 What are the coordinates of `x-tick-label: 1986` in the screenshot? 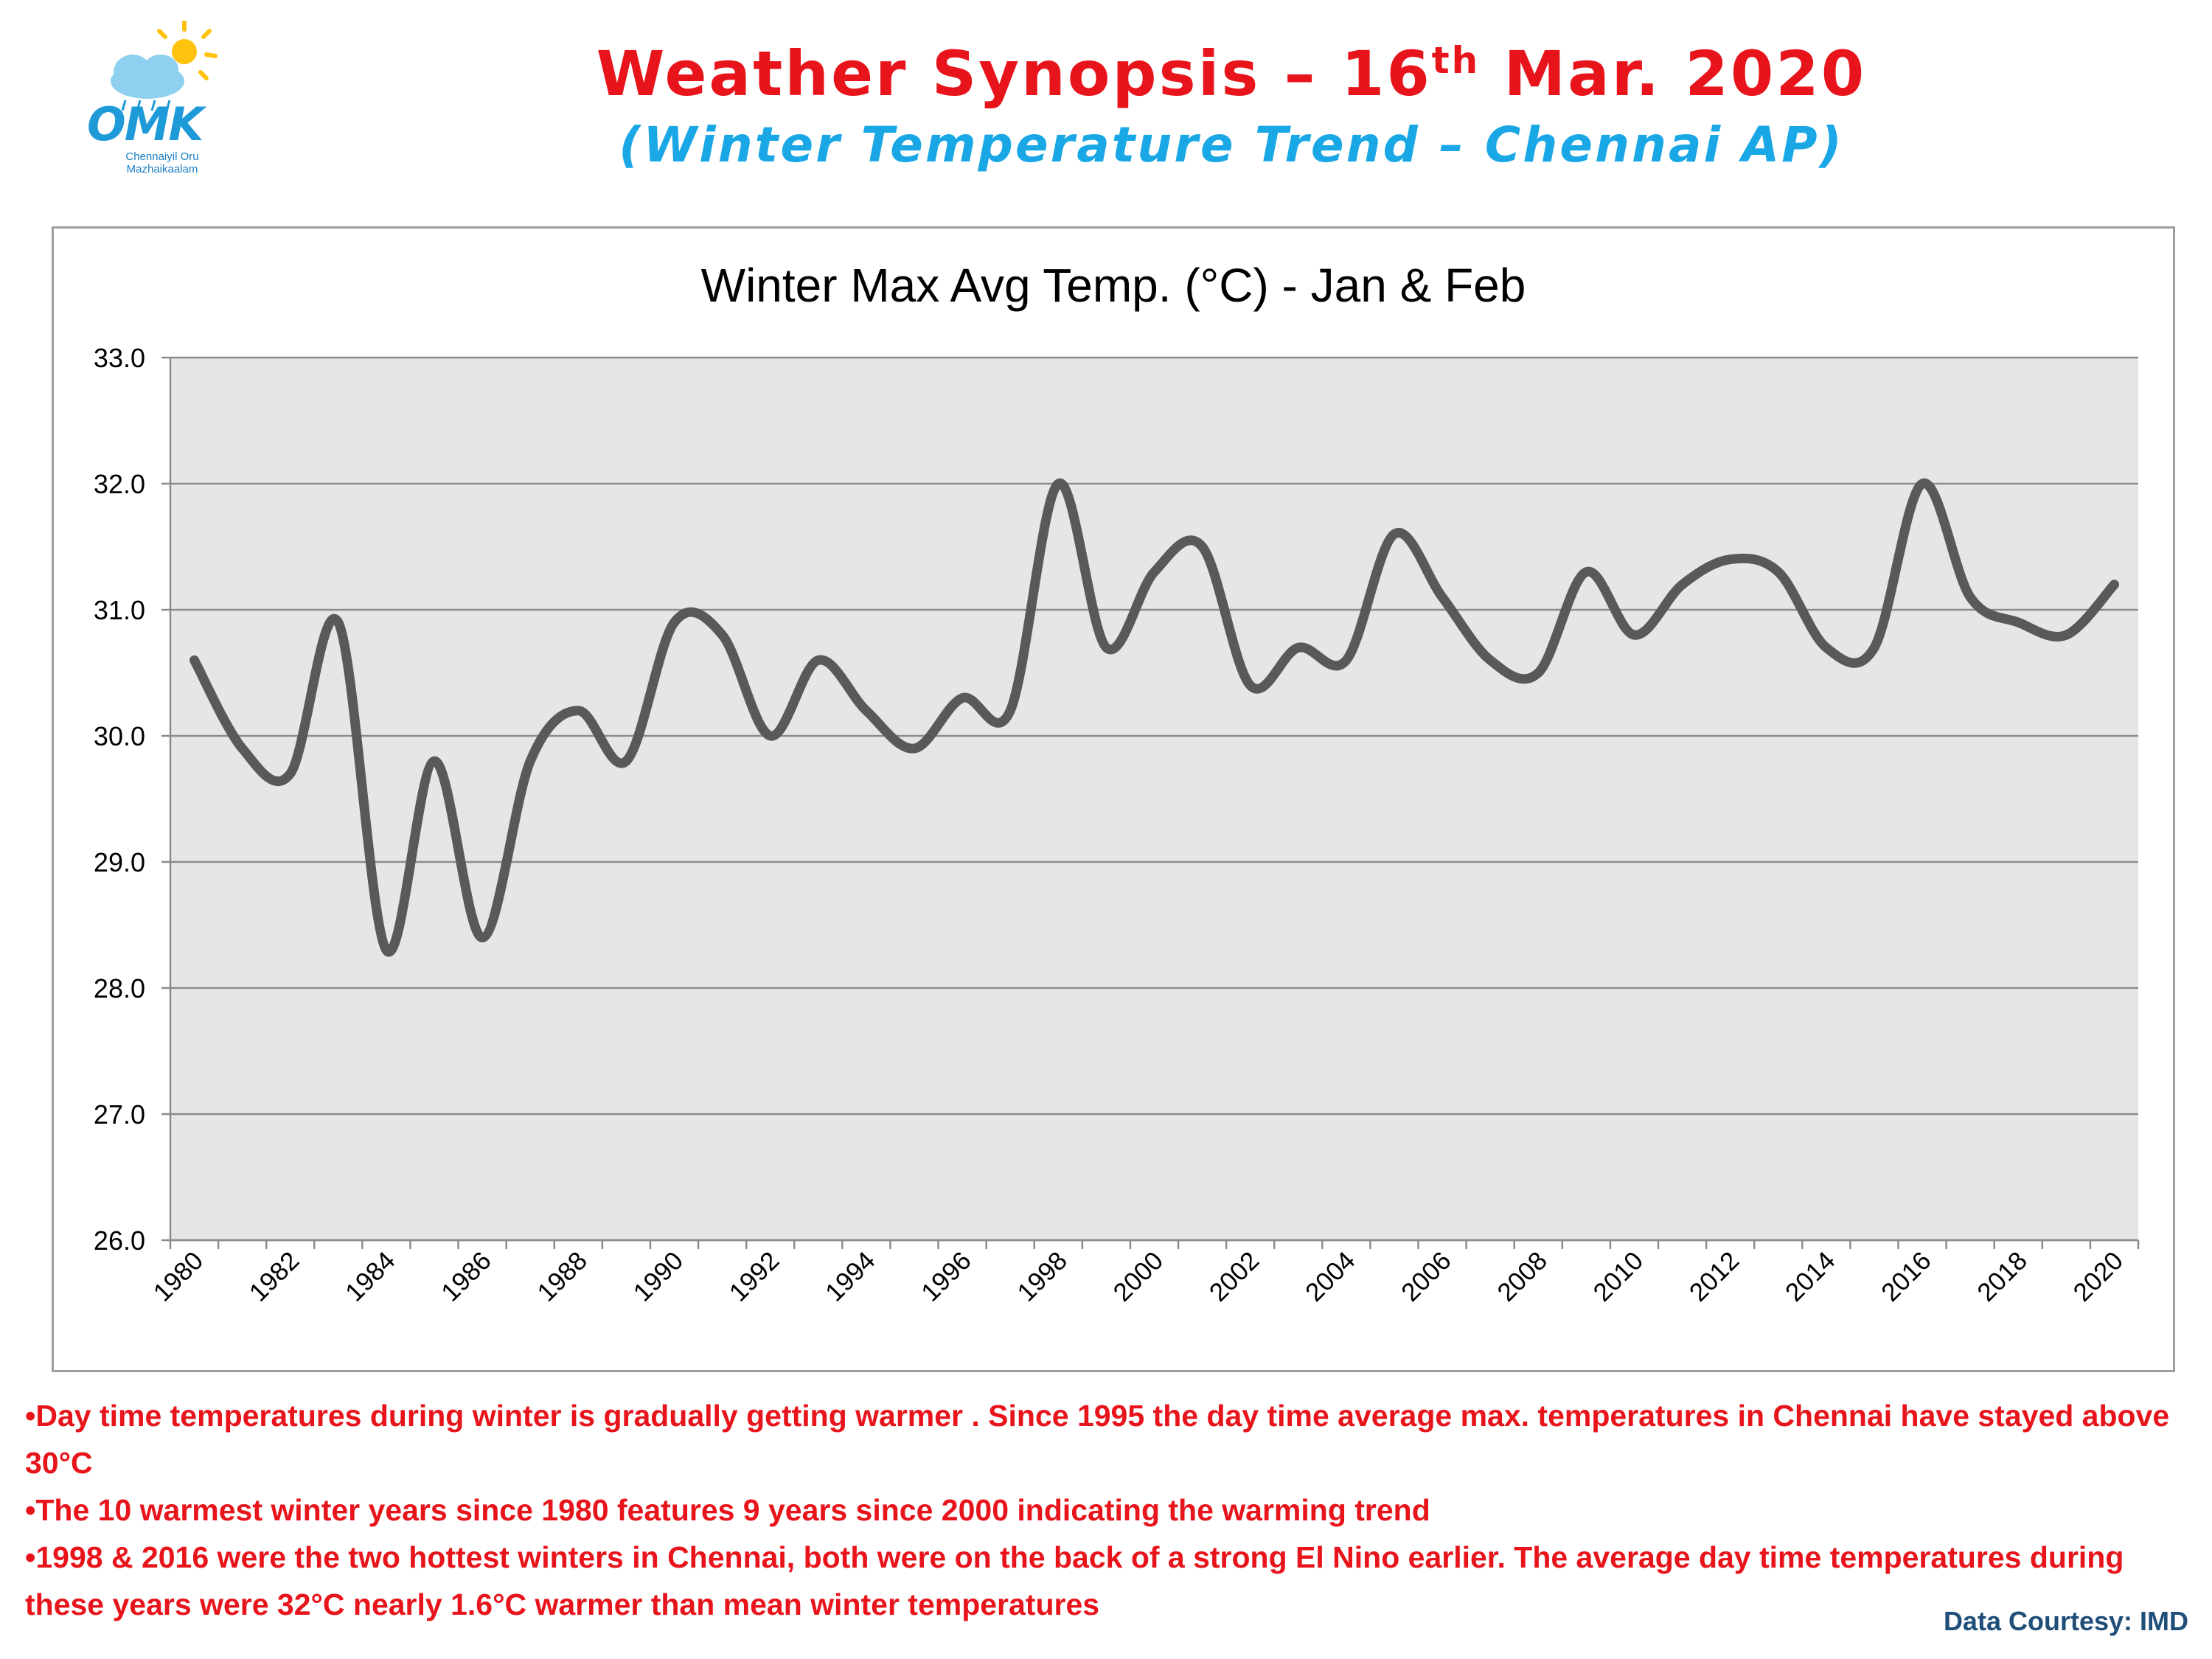 It's located at (466, 1276).